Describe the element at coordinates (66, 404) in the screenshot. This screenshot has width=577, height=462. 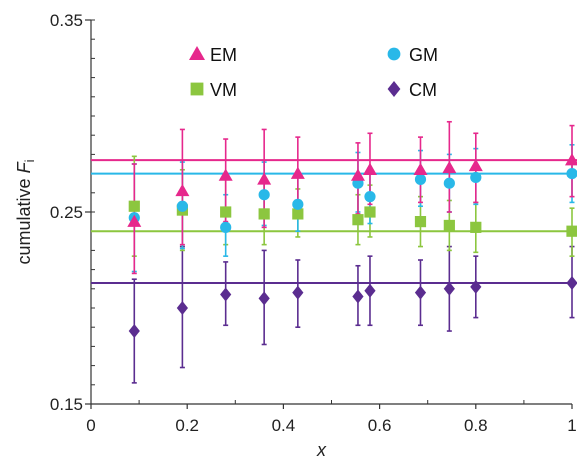
I see `y-tick-label: 0.15` at that location.